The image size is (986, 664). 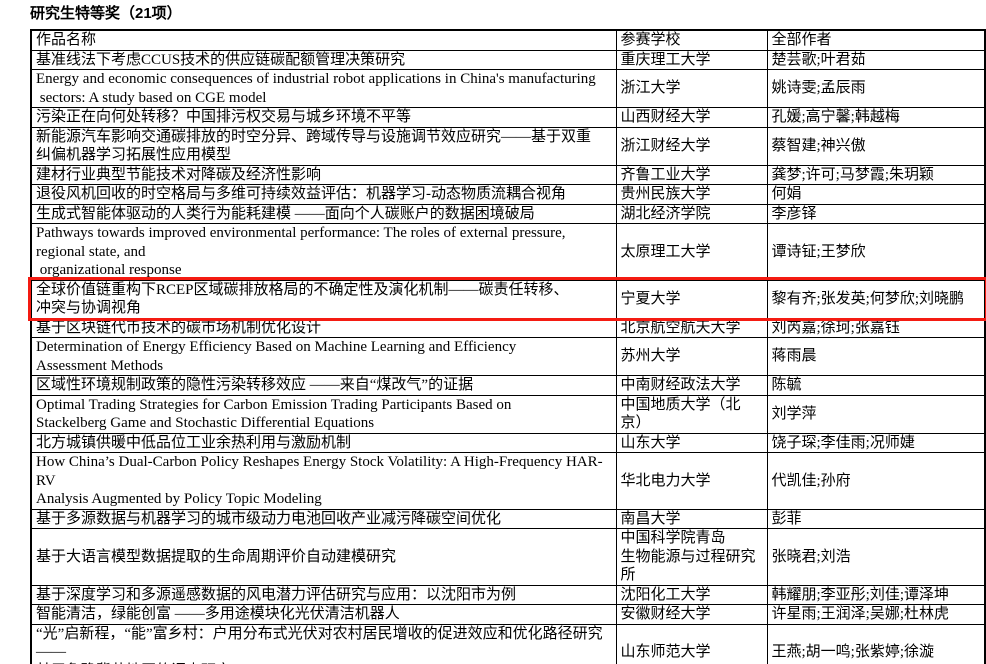 What do you see at coordinates (691, 299) in the screenshot?
I see `school-cell: 宁夏大学` at bounding box center [691, 299].